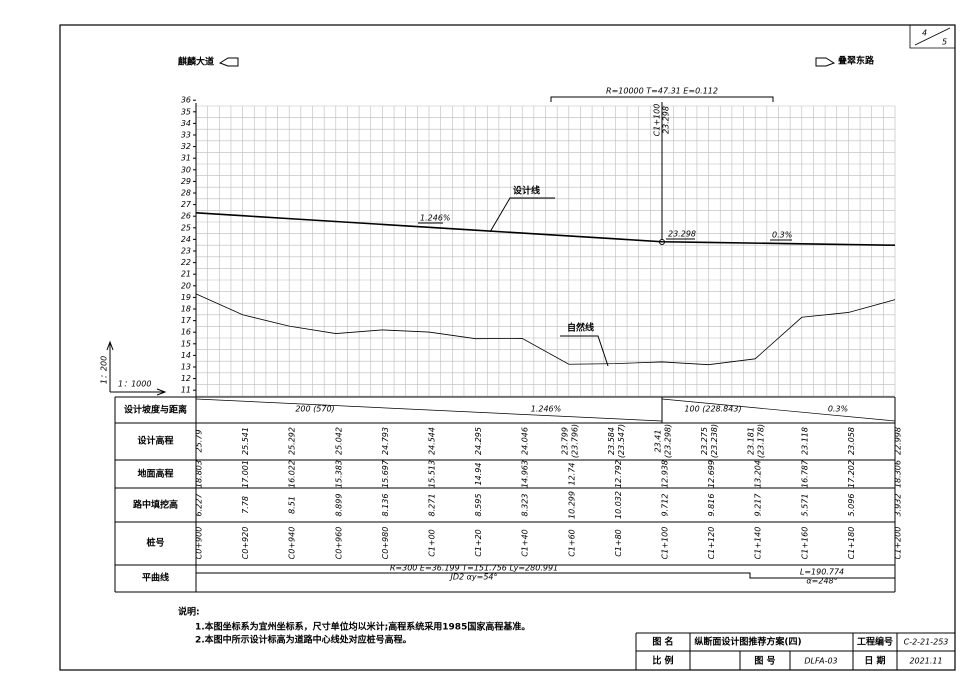 Image resolution: width=980 pixels, height=693 pixels. Describe the element at coordinates (804, 505) in the screenshot. I see `cut-fill: 5.571` at that location.